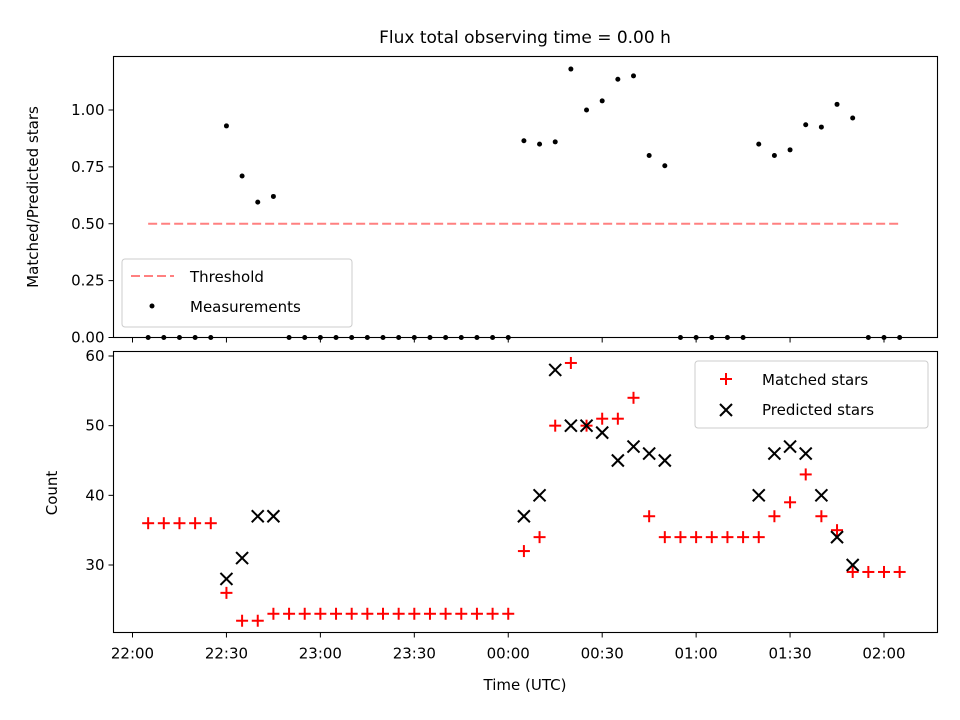  Describe the element at coordinates (52, 493) in the screenshot. I see `bottom-y-axis-label: Count` at that location.